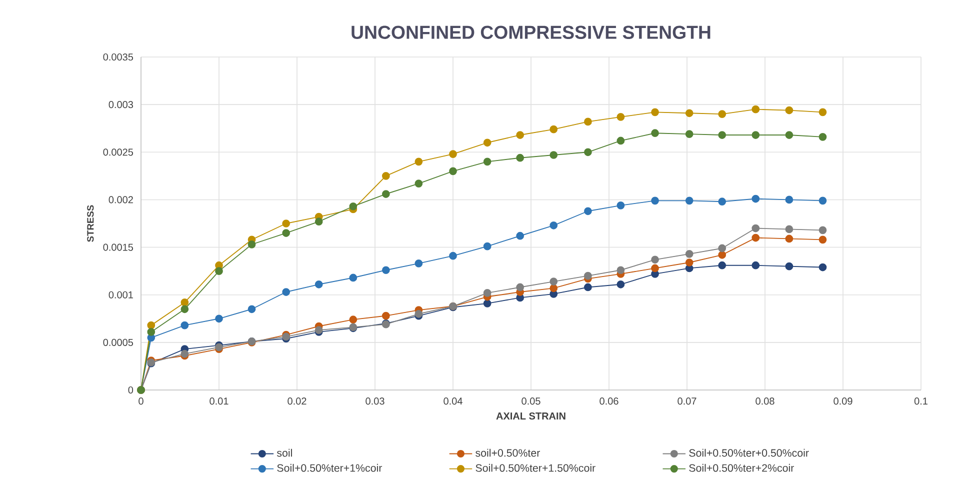 The width and height of the screenshot is (954, 479). Describe the element at coordinates (921, 401) in the screenshot. I see `x-tick-label: 0.1` at that location.